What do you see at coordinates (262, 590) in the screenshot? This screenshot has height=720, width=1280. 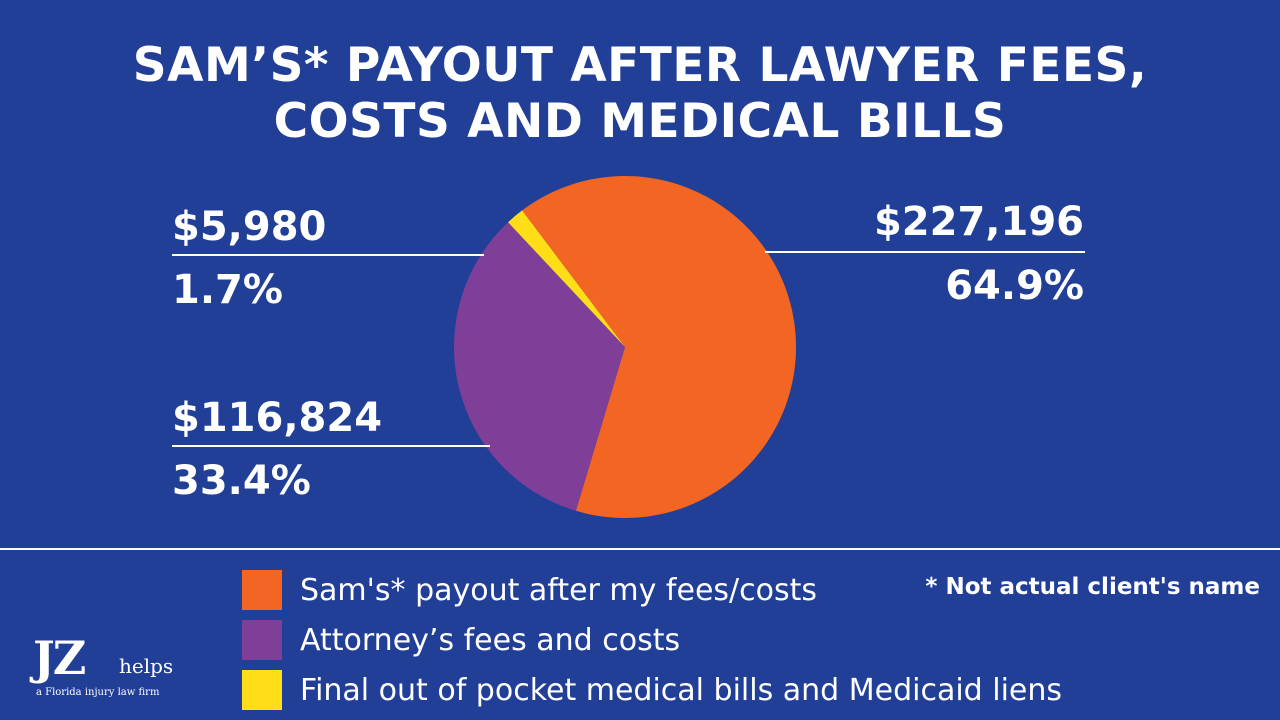 I see `legend-swatch-payout` at bounding box center [262, 590].